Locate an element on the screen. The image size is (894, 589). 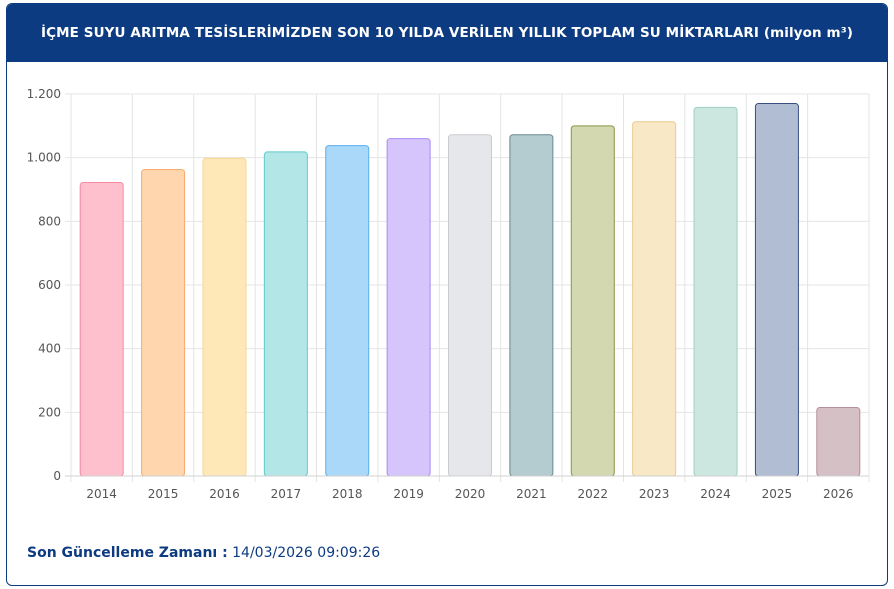
bar-2019 is located at coordinates (408, 307).